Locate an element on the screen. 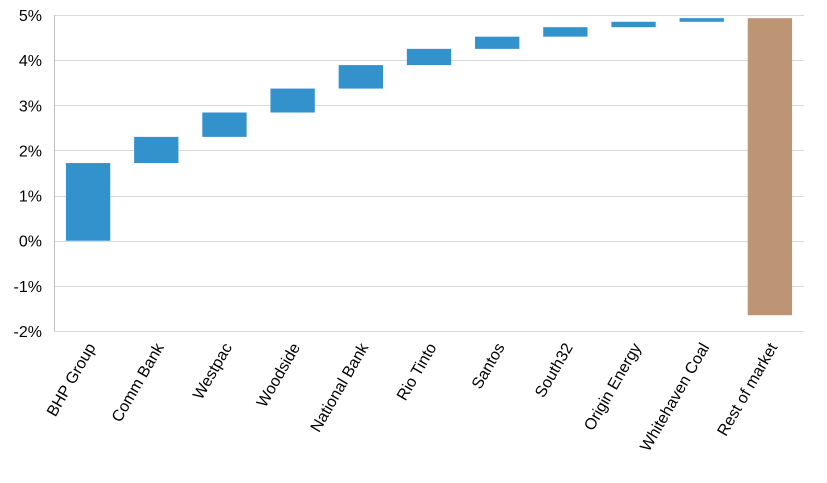  bar-bhp-group is located at coordinates (88, 202).